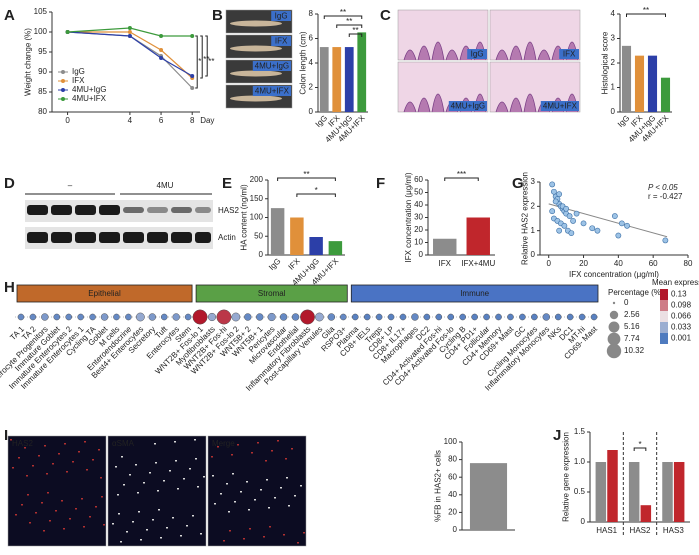 The width and height of the screenshot is (699, 555). I want to click on y-axis-label: %FB in HAS2+ cells, so click(437, 486).